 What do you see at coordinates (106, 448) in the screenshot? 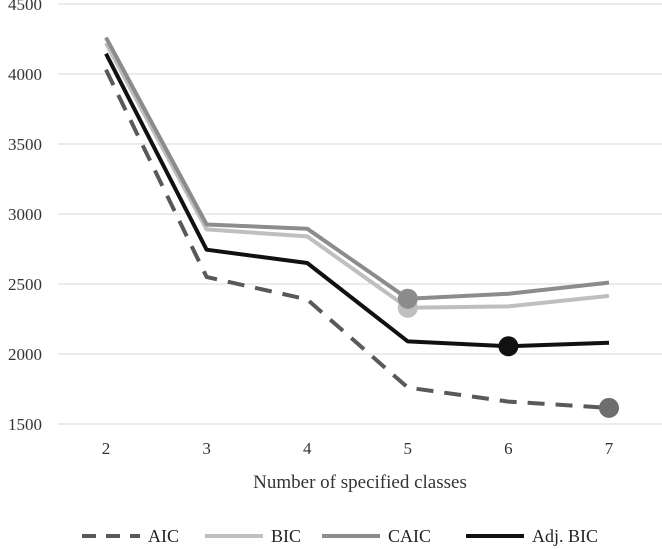
I see `x-tick-label: 2` at bounding box center [106, 448].